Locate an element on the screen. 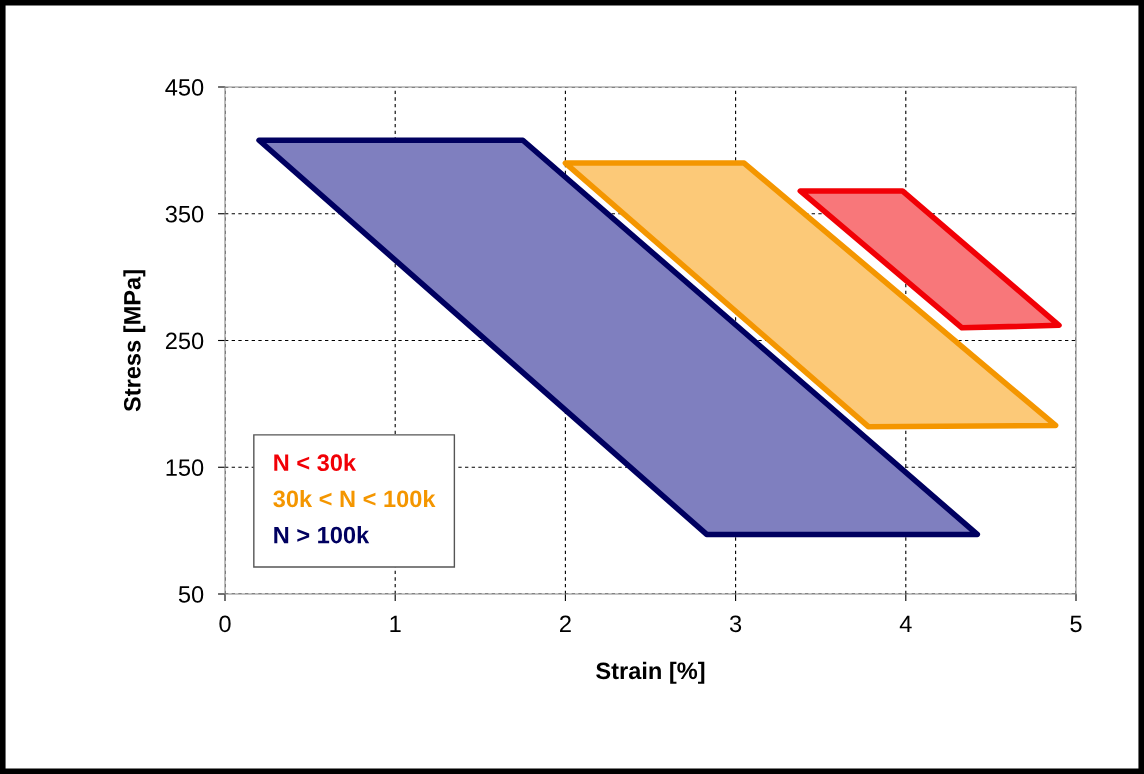  text: N < 30k is located at coordinates (315, 462).